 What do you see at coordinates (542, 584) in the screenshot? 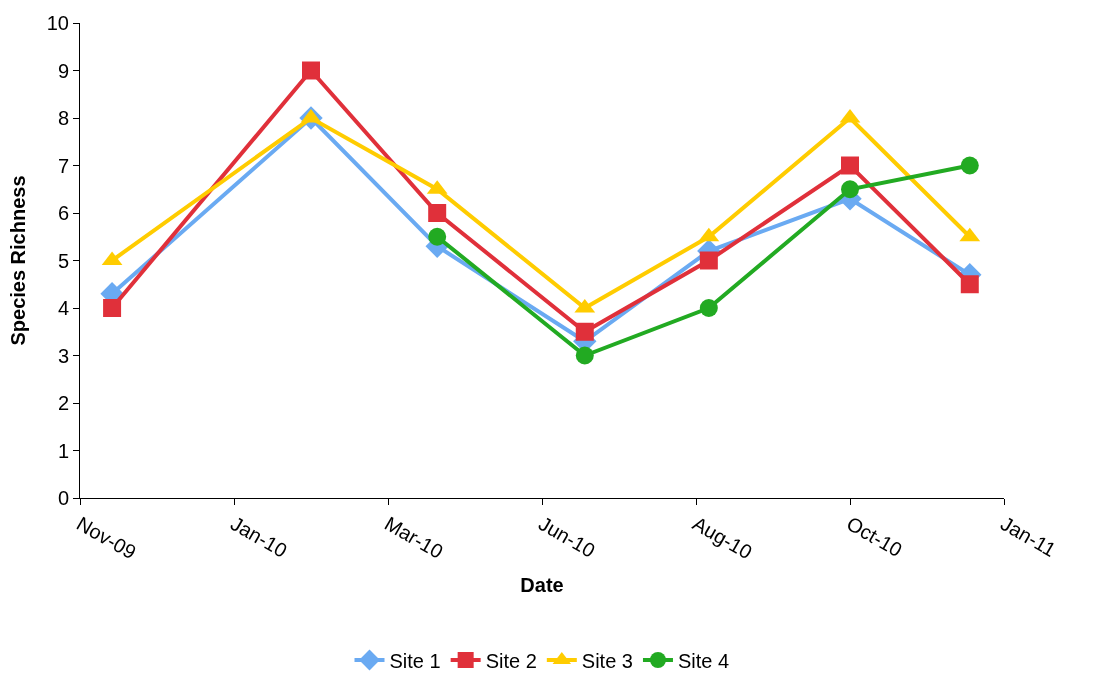
I see `x-axis-title: Date` at bounding box center [542, 584].